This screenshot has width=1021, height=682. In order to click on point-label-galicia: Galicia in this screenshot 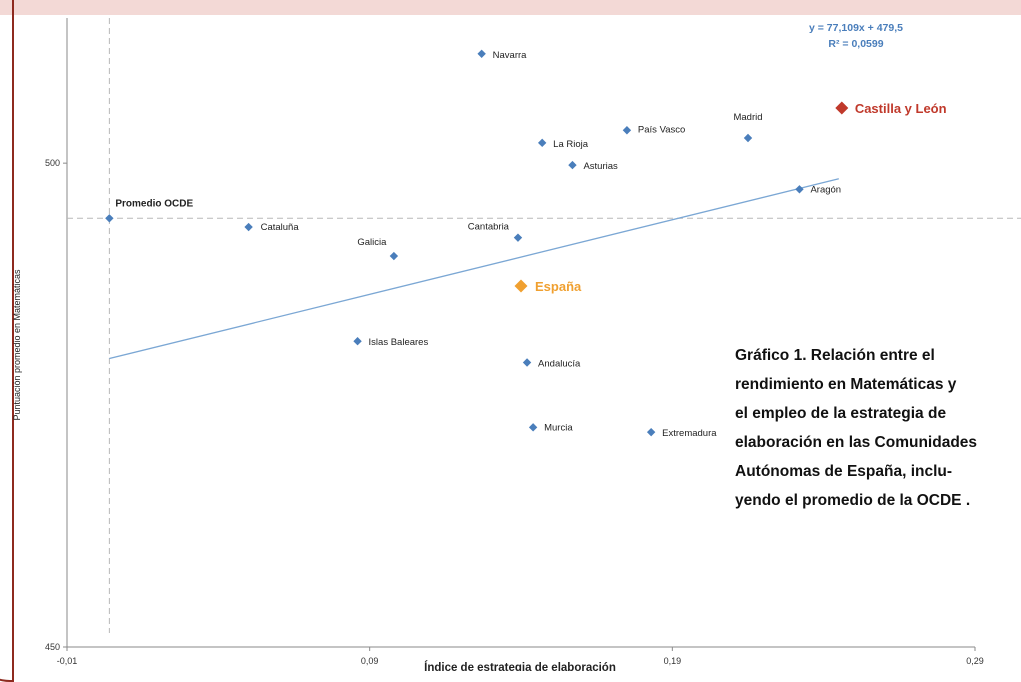, I will do `click(372, 242)`.